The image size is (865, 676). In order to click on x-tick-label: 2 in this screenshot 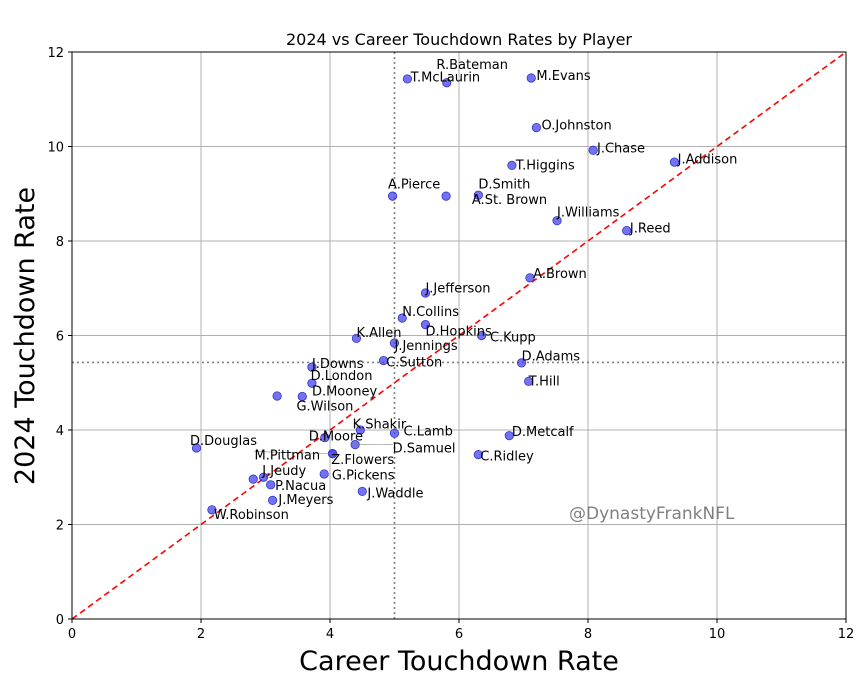, I will do `click(201, 634)`.